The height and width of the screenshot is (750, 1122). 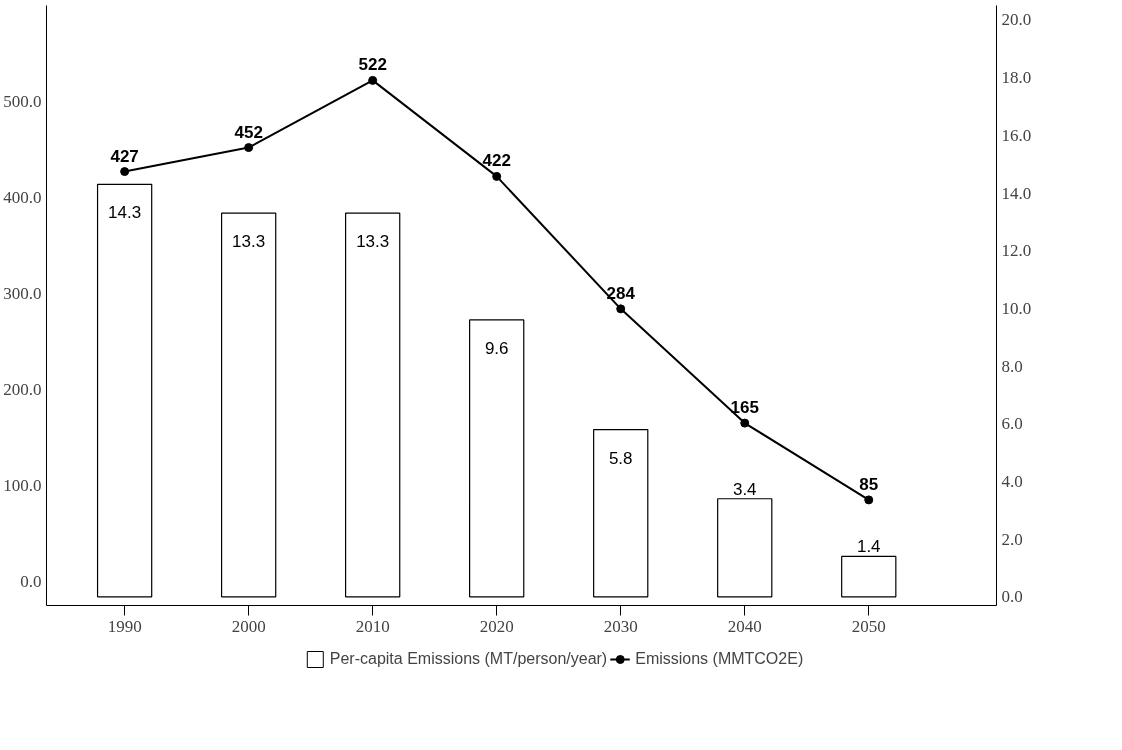 I want to click on legend-label: Per-capita Emissions (MT/person/year), so click(x=468, y=659).